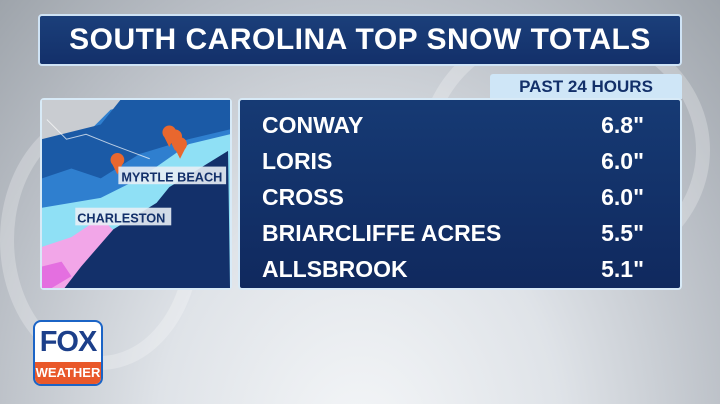 The image size is (720, 404). What do you see at coordinates (622, 269) in the screenshot?
I see `total: 5.1"` at bounding box center [622, 269].